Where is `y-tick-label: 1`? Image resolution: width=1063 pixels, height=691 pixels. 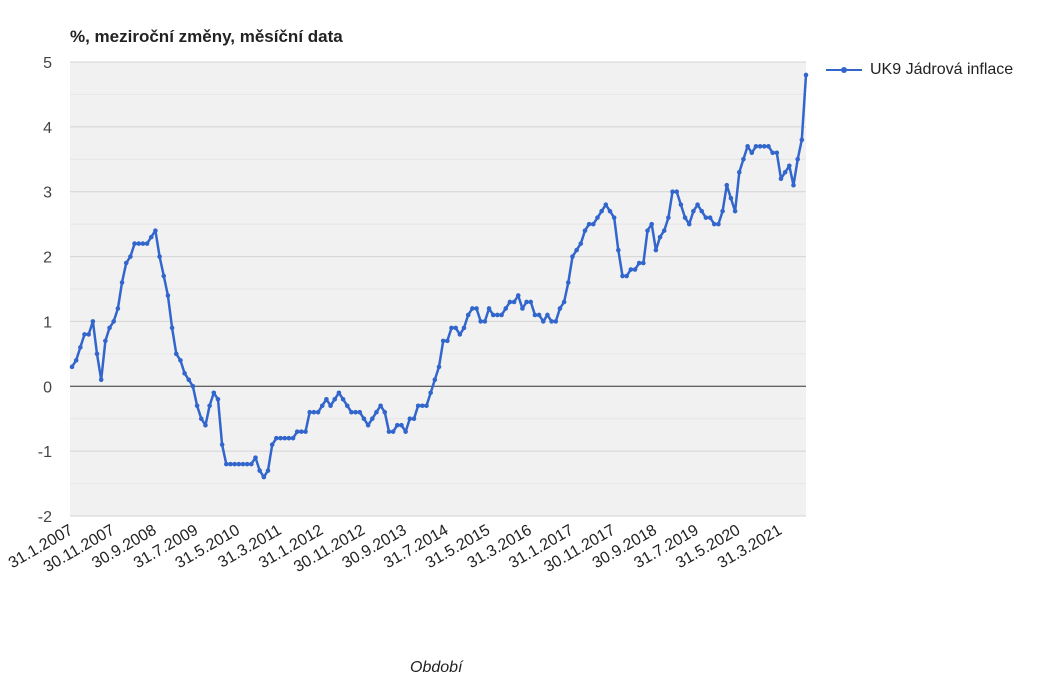
y-tick-label: 1 is located at coordinates (47, 322).